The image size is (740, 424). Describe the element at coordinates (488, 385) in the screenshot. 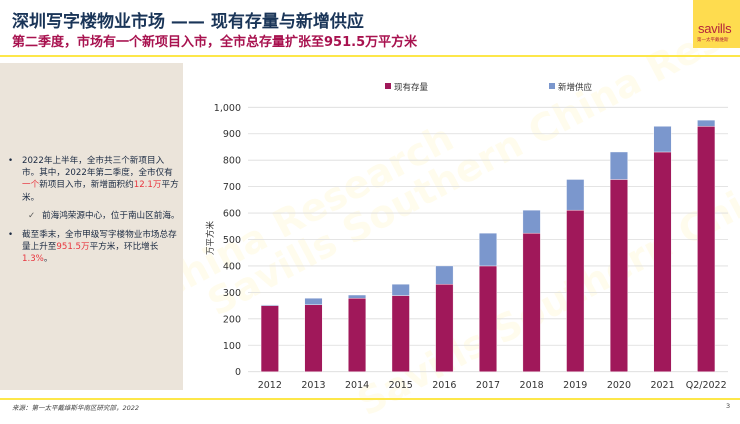

I see `x-tick-label: 2017` at that location.